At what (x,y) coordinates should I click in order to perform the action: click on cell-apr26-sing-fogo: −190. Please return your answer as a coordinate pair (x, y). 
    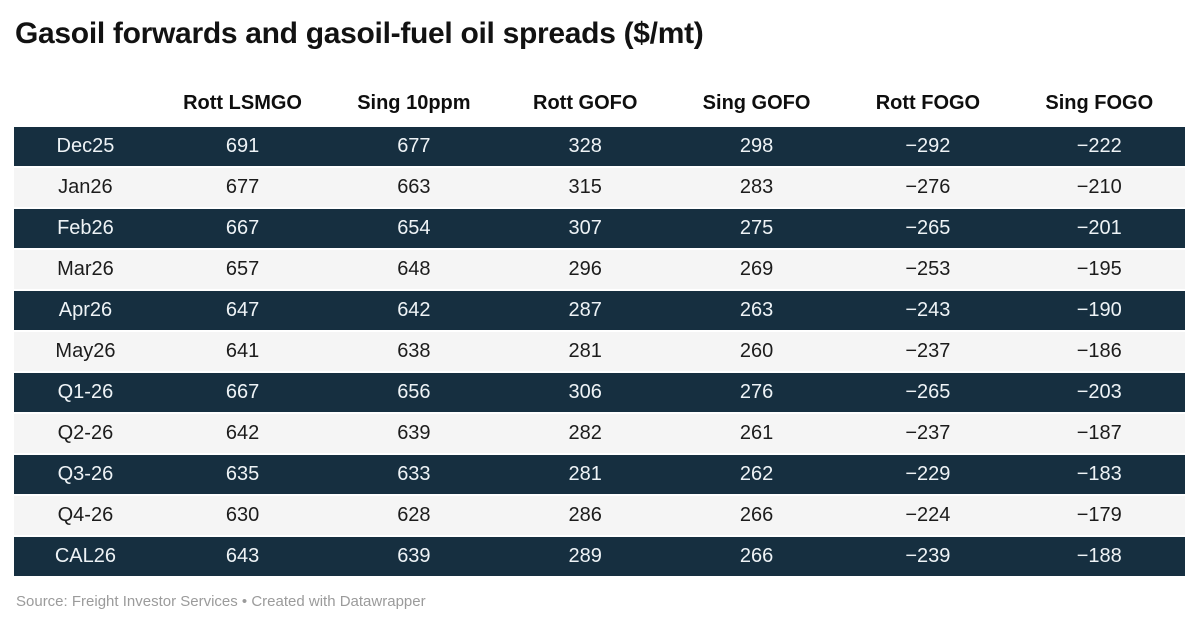
    Looking at the image, I should click on (1099, 310).